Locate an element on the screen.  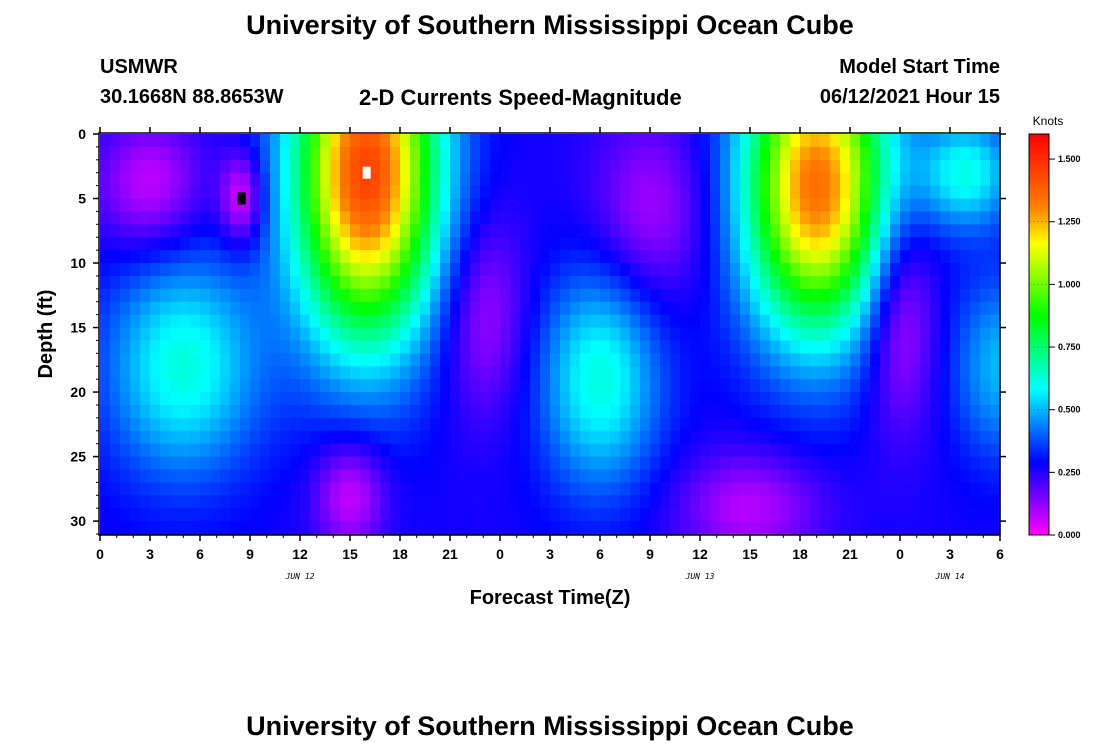
colorbar-tick-label: 1.000 is located at coordinates (1069, 284).